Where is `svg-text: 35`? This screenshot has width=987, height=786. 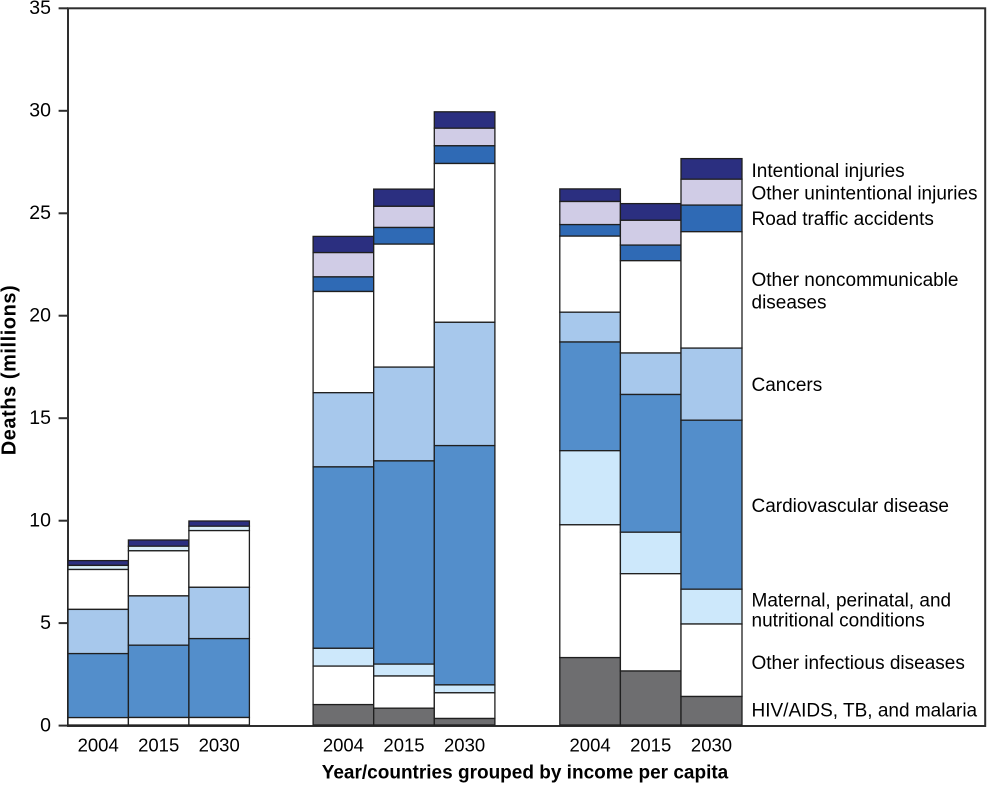 svg-text: 35 is located at coordinates (40, 9).